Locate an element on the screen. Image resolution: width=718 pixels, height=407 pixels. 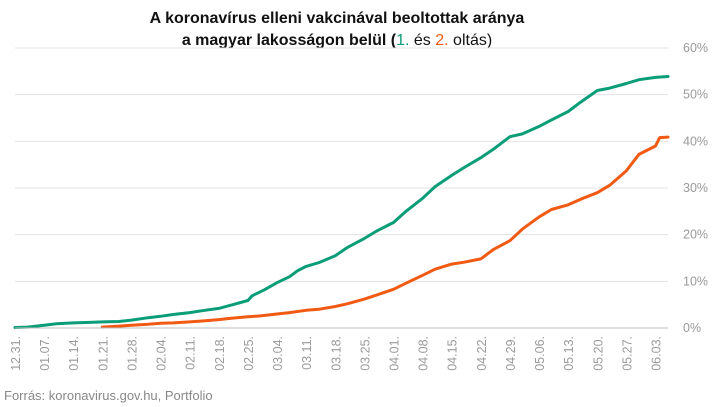
y-tick-label: 20% is located at coordinates (695, 235).